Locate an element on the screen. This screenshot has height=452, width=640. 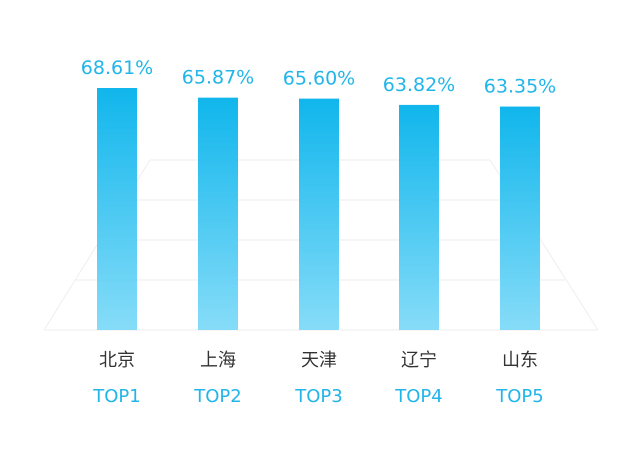
category-label-1: 北京 is located at coordinates (117, 360).